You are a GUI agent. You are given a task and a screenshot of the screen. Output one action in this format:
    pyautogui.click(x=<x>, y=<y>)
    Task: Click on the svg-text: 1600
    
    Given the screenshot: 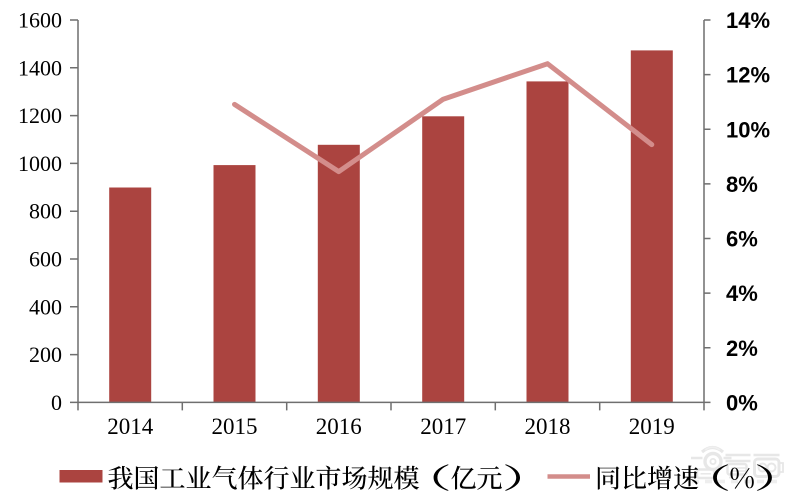 What is the action you would take?
    pyautogui.click(x=40, y=20)
    